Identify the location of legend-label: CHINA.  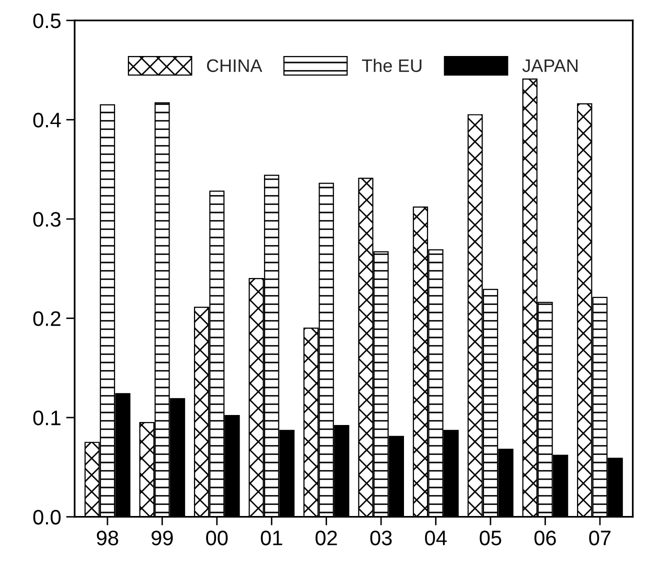
(234, 65).